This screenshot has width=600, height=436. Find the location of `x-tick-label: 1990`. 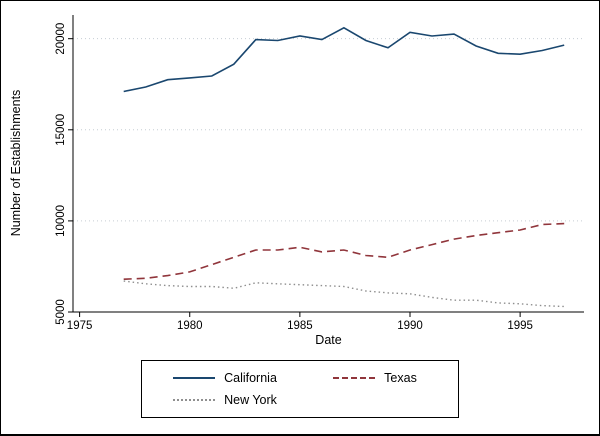

x-tick-label: 1990 is located at coordinates (410, 326).